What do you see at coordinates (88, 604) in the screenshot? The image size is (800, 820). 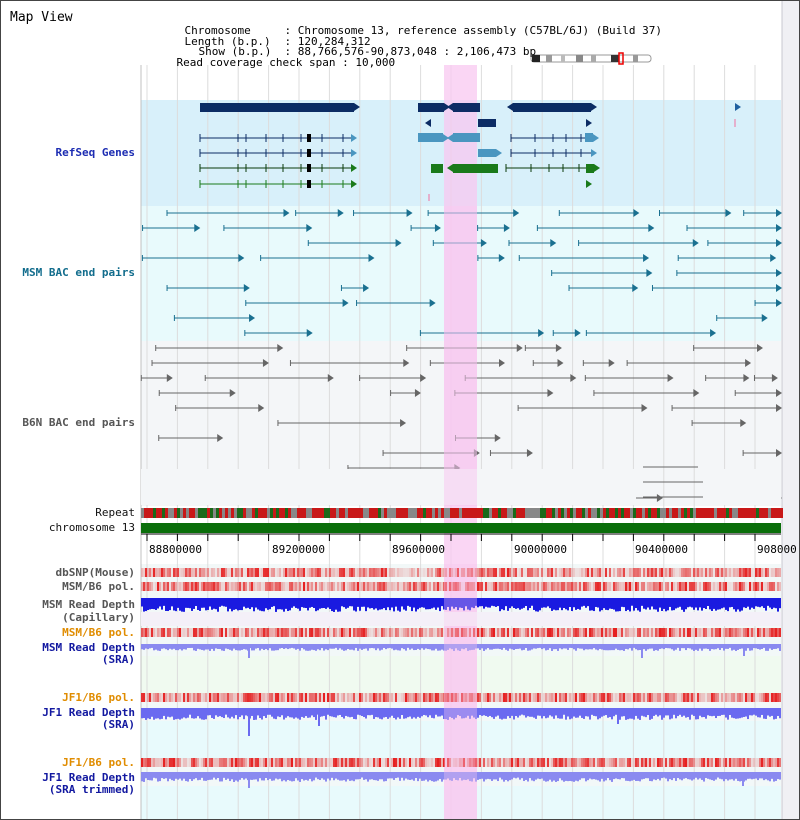 I see `track-label-msm-depth-capillary: MSM Read Depth` at bounding box center [88, 604].